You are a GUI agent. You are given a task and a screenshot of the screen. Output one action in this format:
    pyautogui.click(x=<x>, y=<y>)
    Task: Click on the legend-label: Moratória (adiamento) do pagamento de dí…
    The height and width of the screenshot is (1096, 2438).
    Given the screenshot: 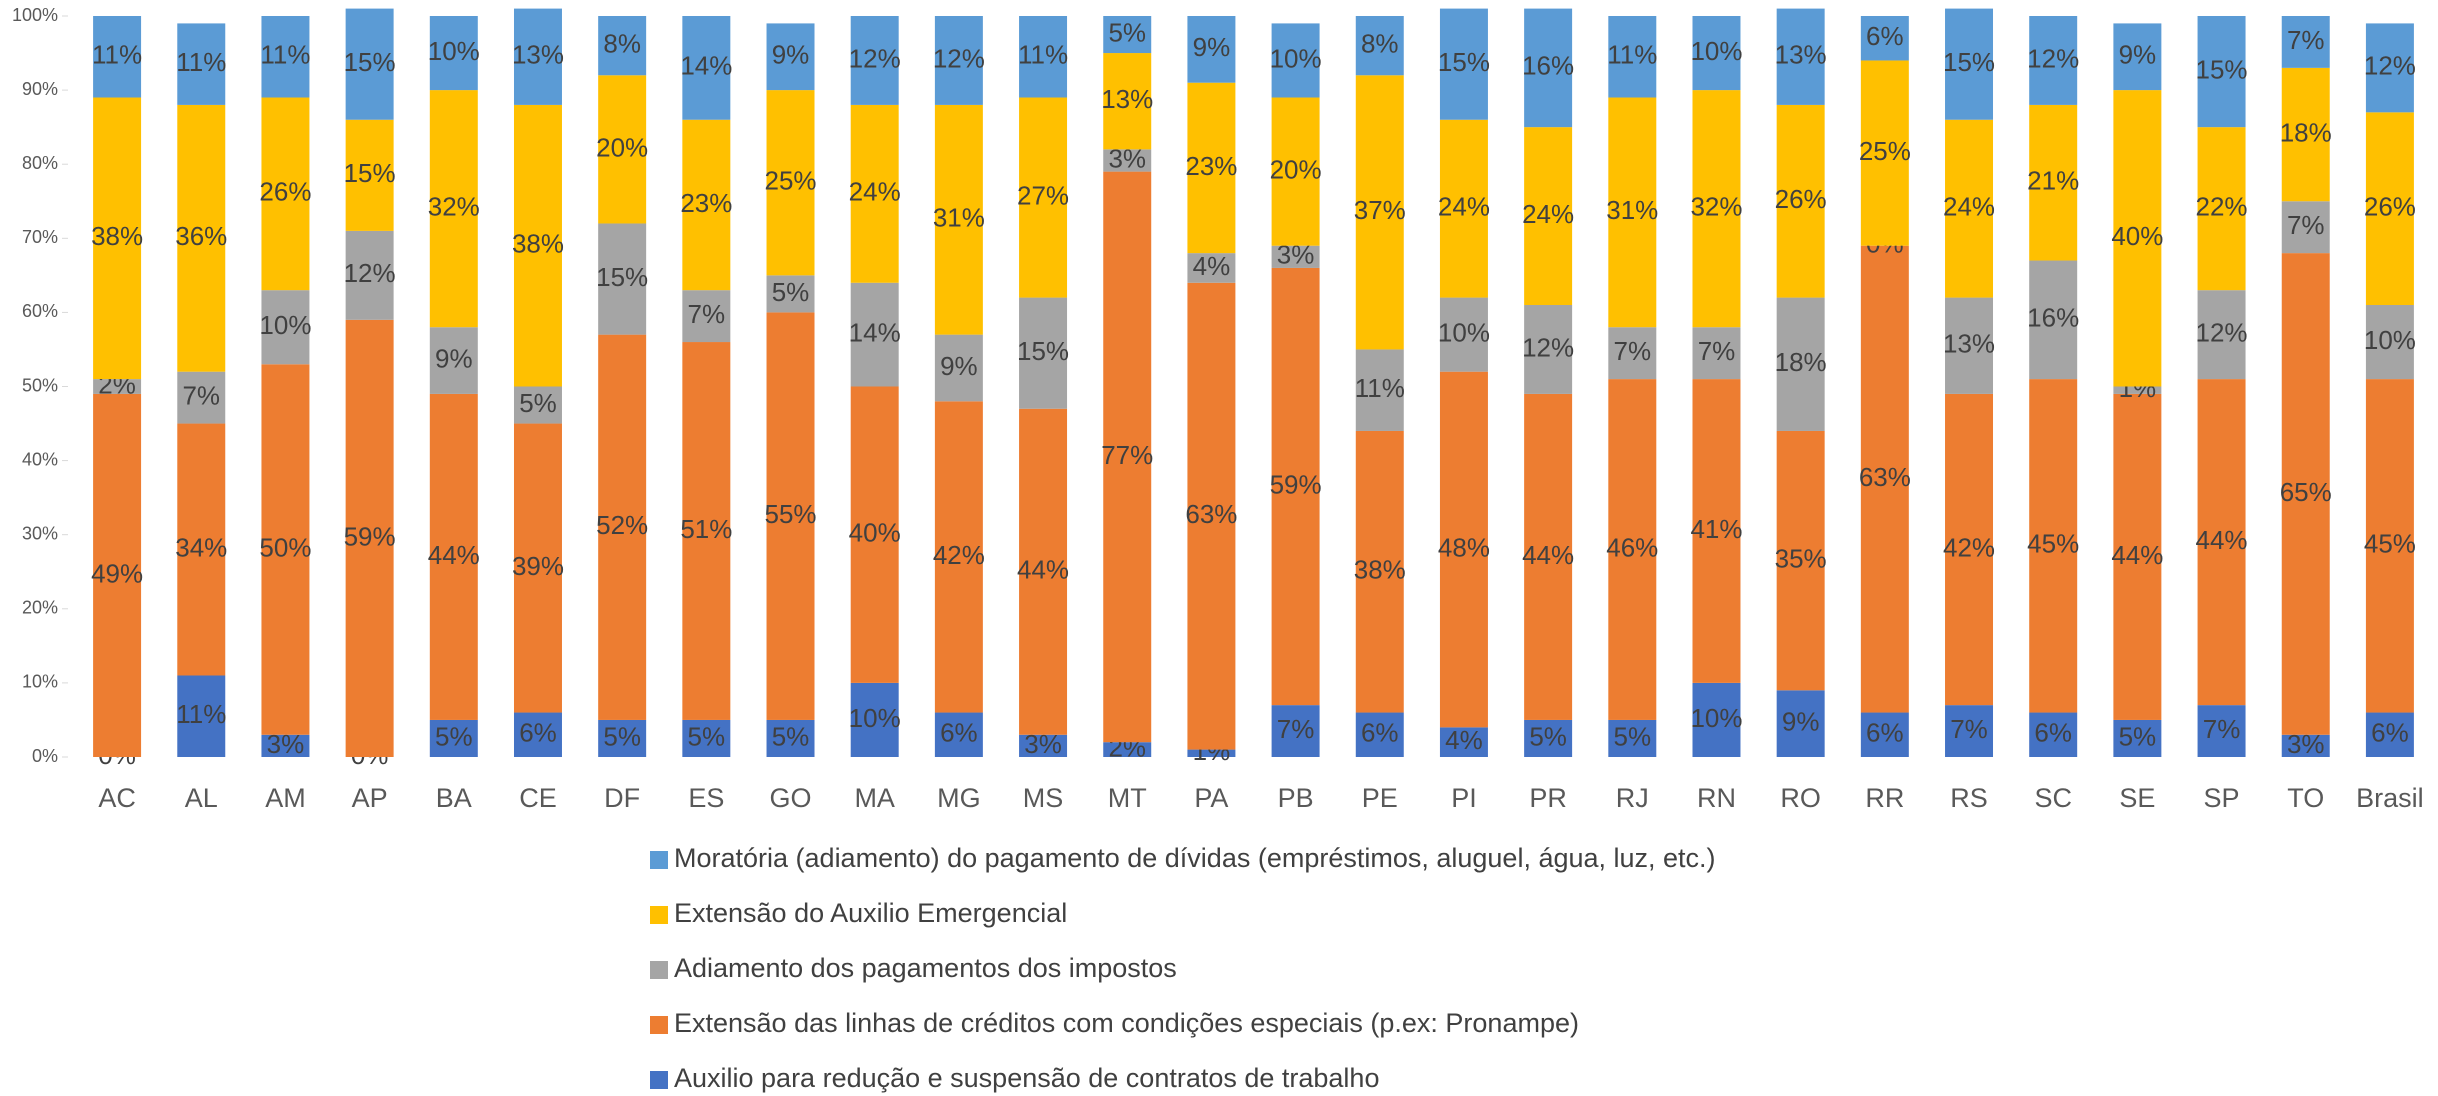 What is the action you would take?
    pyautogui.click(x=1195, y=858)
    